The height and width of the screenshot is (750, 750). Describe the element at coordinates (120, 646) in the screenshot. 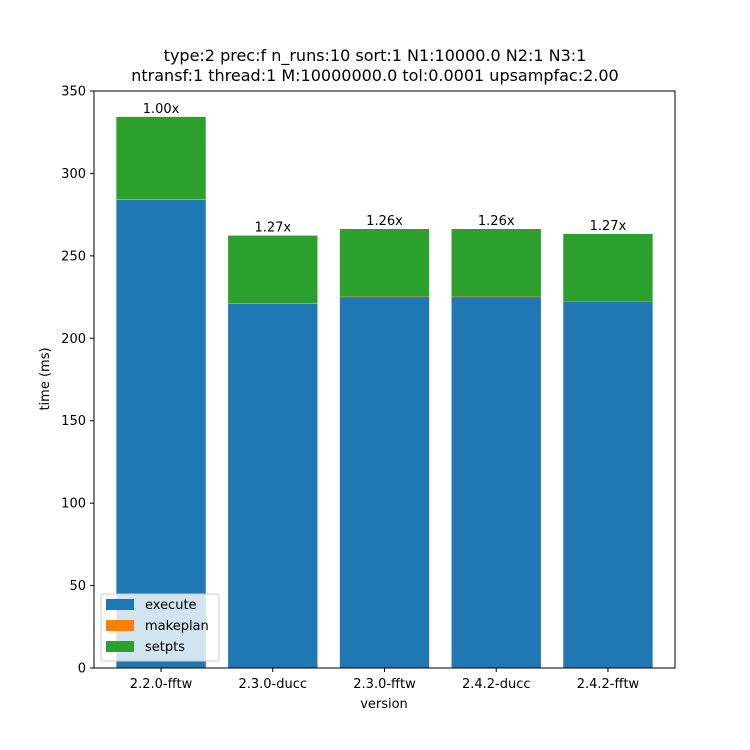

I see `legend-swatch-setpts` at that location.